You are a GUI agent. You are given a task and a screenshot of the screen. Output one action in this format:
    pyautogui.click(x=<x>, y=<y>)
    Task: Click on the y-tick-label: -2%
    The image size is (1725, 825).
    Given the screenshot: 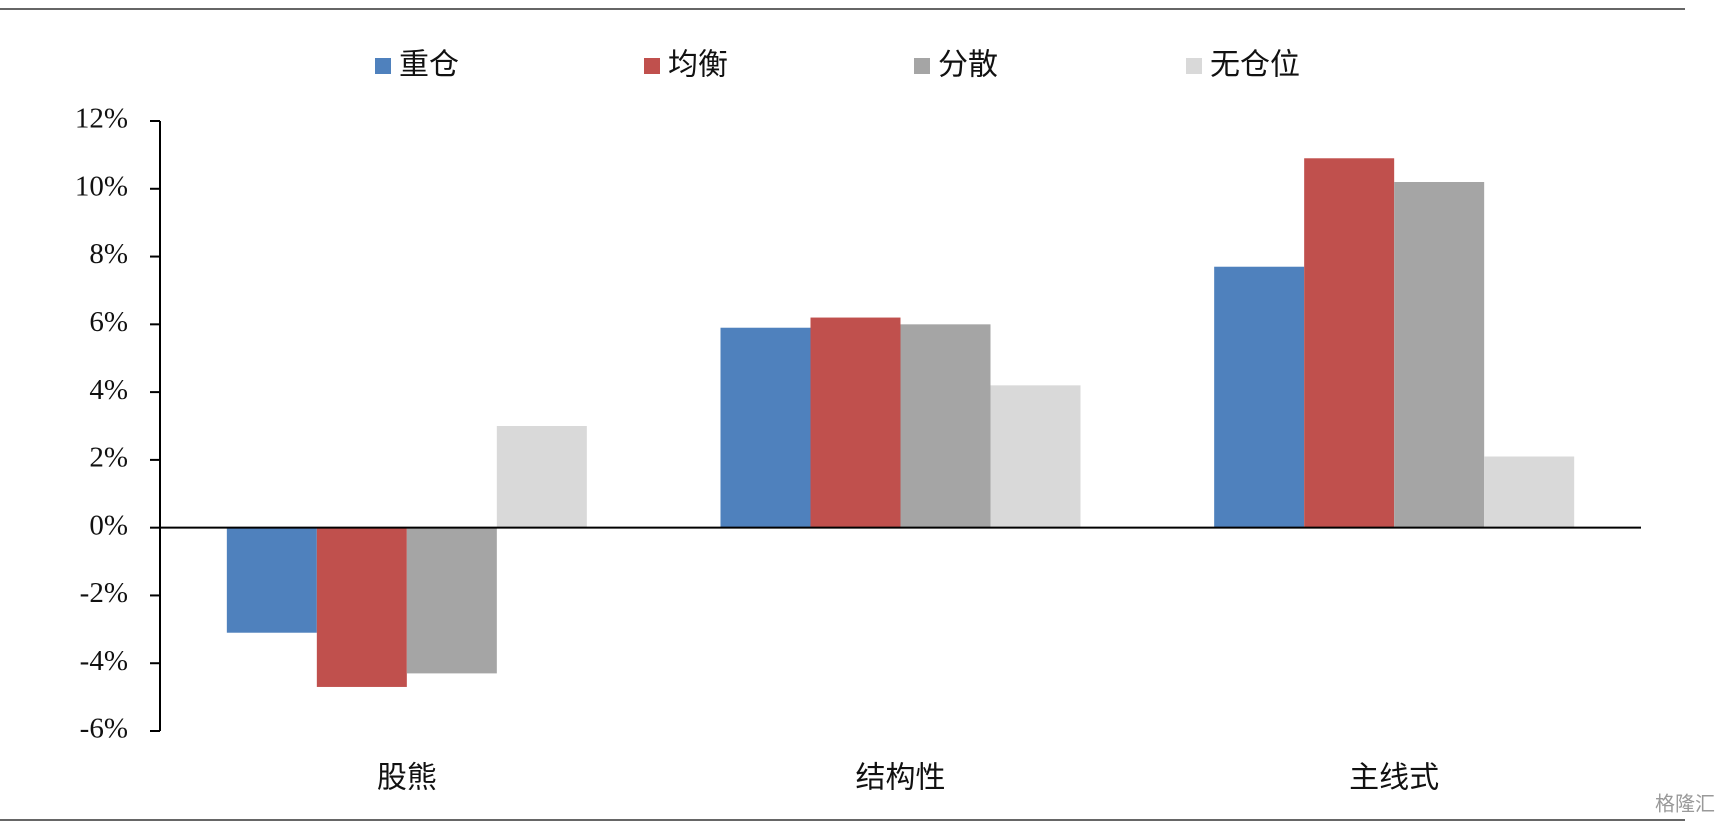 What is the action you would take?
    pyautogui.click(x=104, y=593)
    